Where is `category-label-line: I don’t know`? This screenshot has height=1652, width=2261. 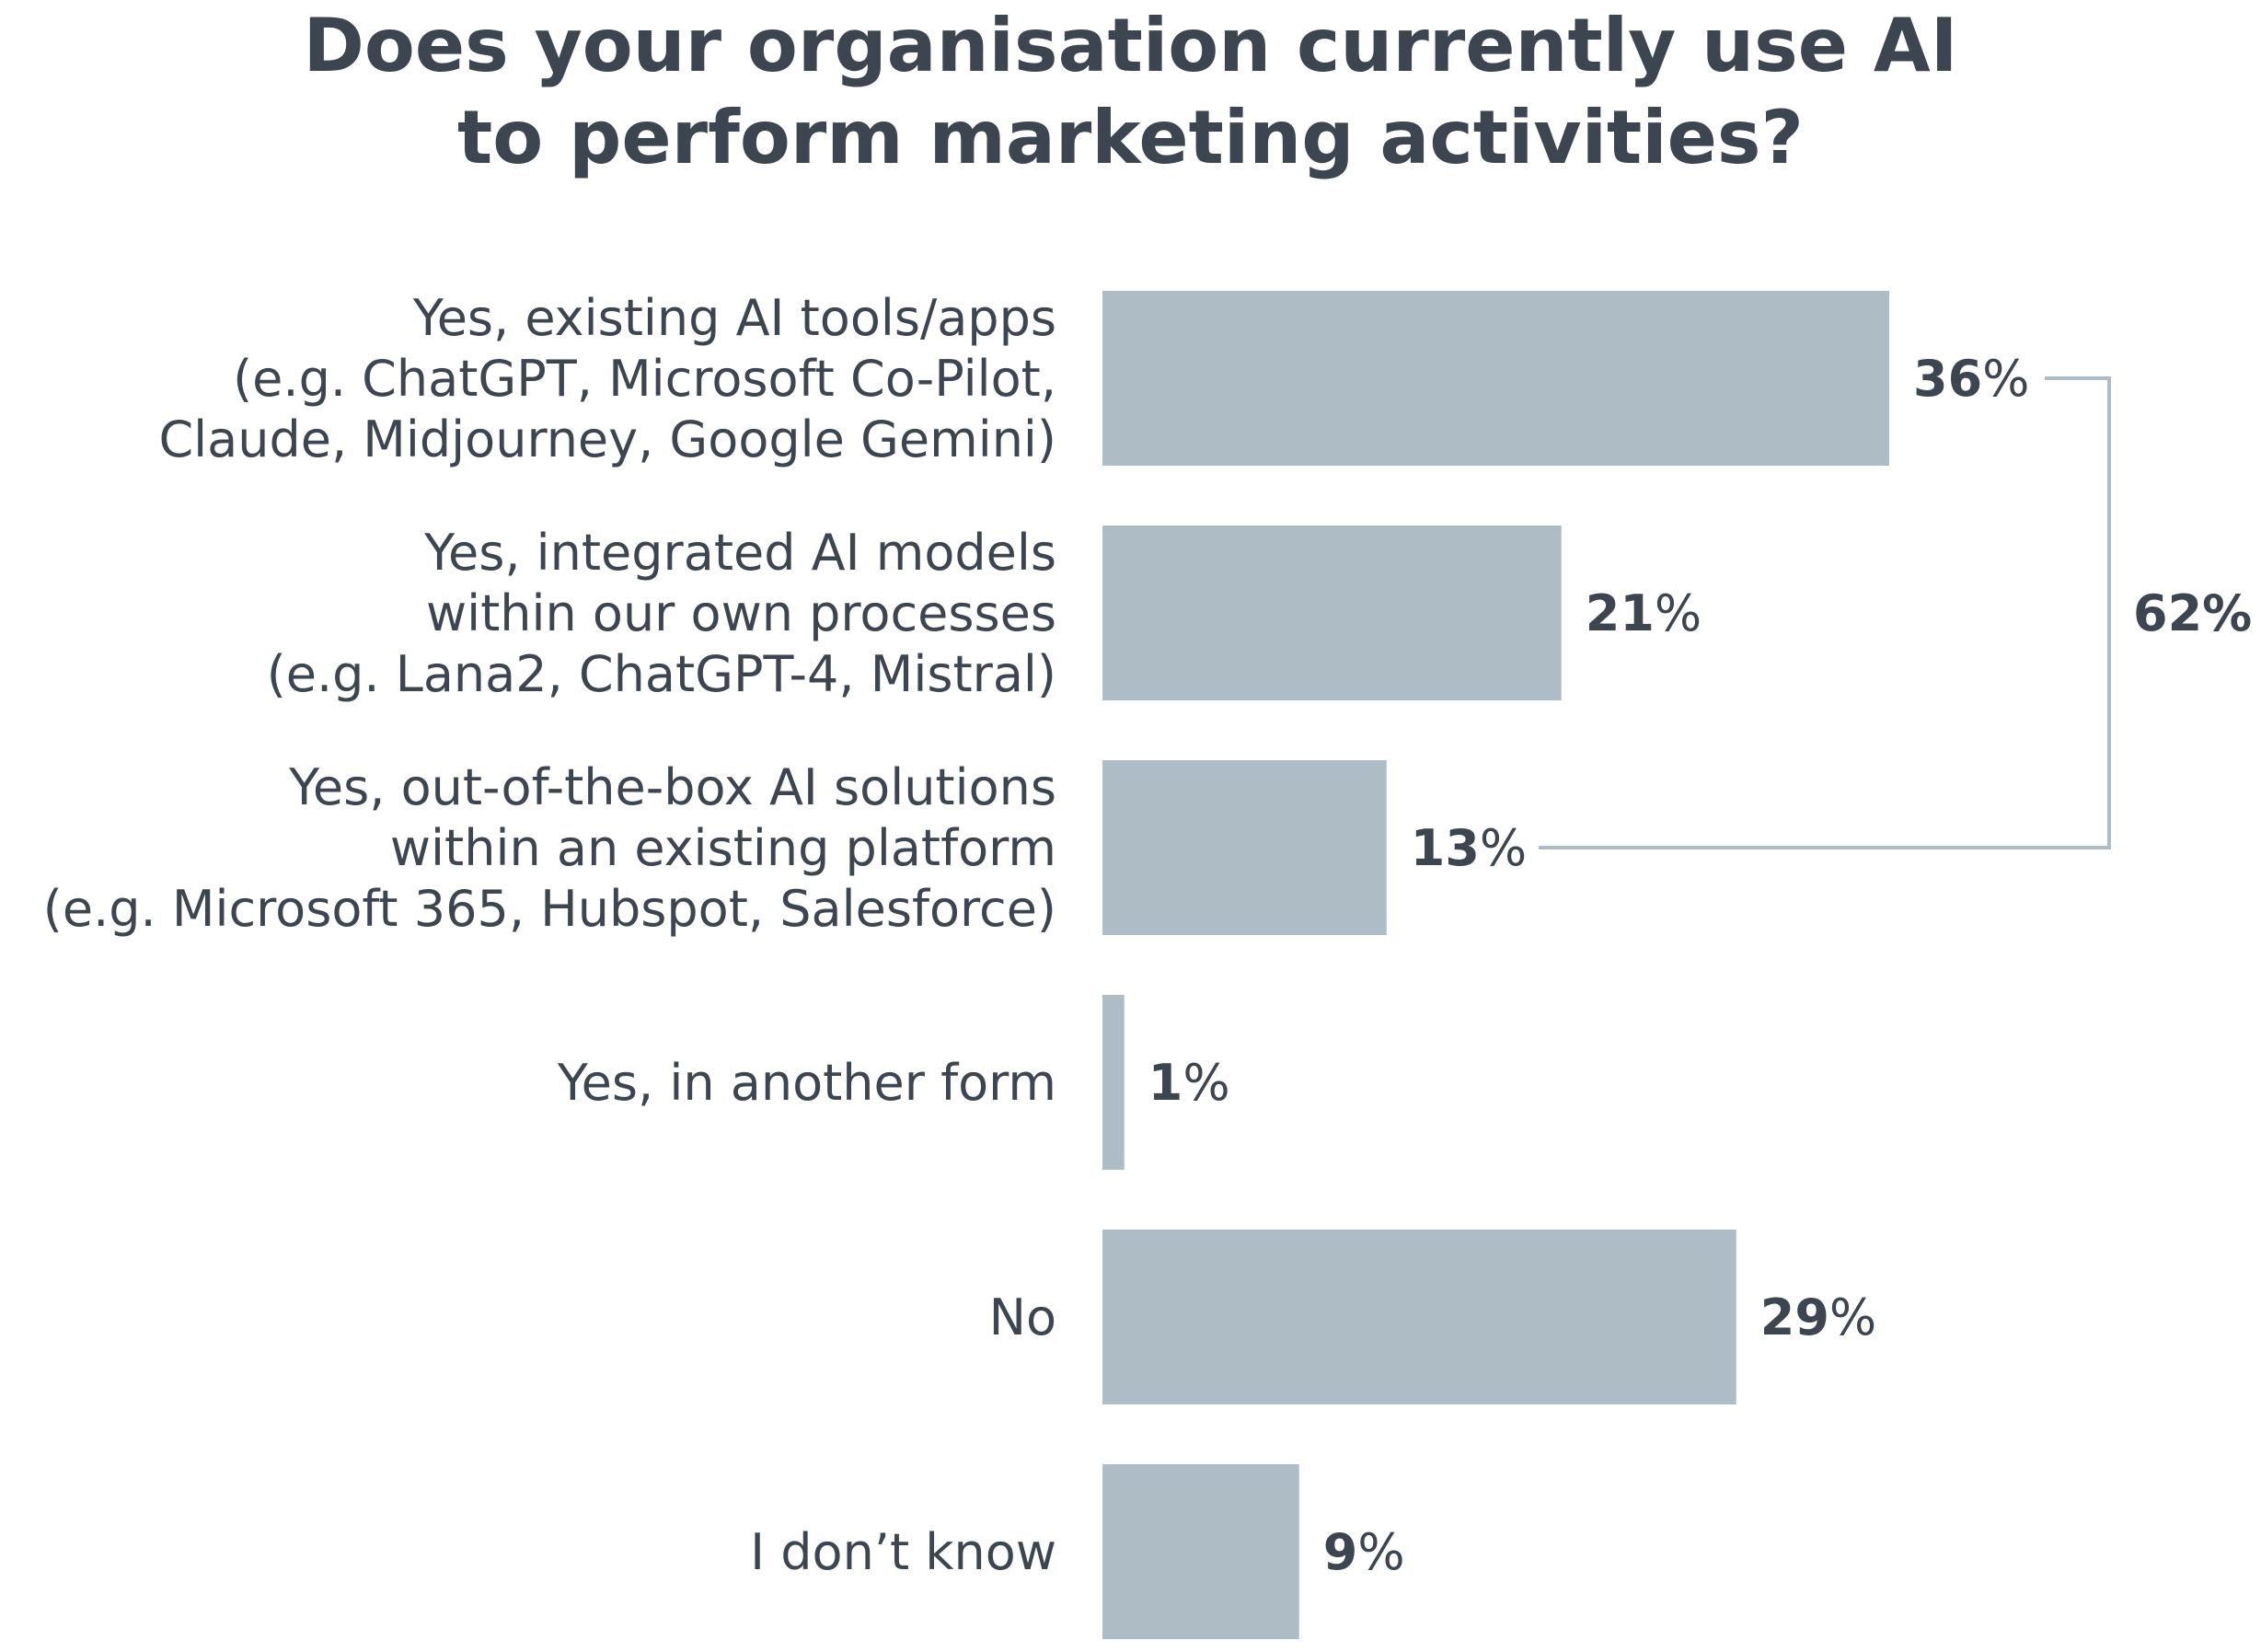
category-label-line: I don’t know is located at coordinates (903, 1552).